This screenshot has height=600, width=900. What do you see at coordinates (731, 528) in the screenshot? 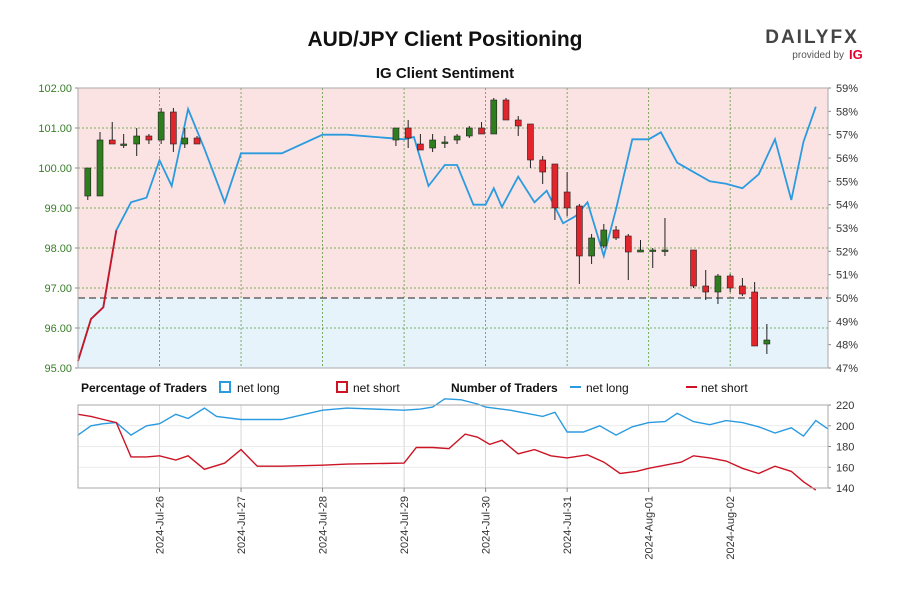
I see `date-tick-label: 2024-Aug-02` at bounding box center [731, 528].